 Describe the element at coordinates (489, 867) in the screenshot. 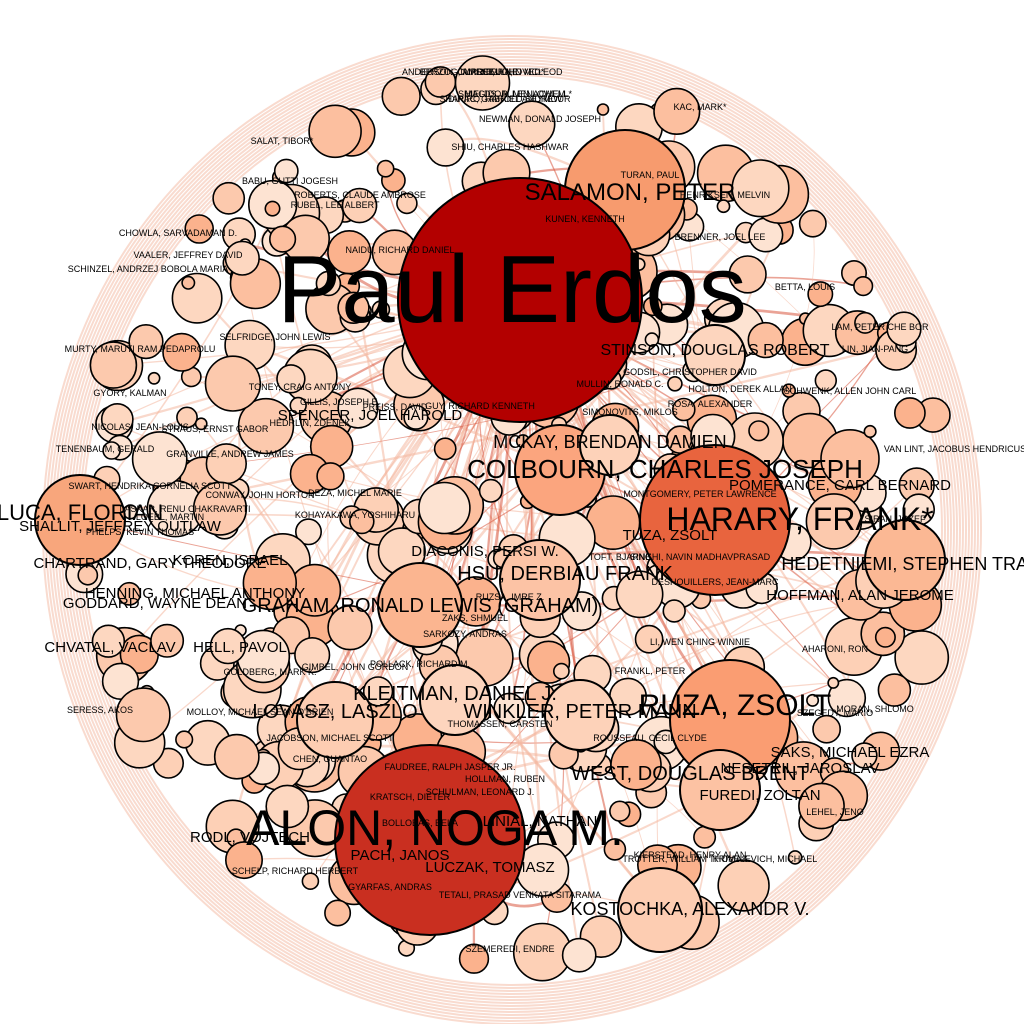

I see `author-label: LUCZAK, TOMASZ` at that location.